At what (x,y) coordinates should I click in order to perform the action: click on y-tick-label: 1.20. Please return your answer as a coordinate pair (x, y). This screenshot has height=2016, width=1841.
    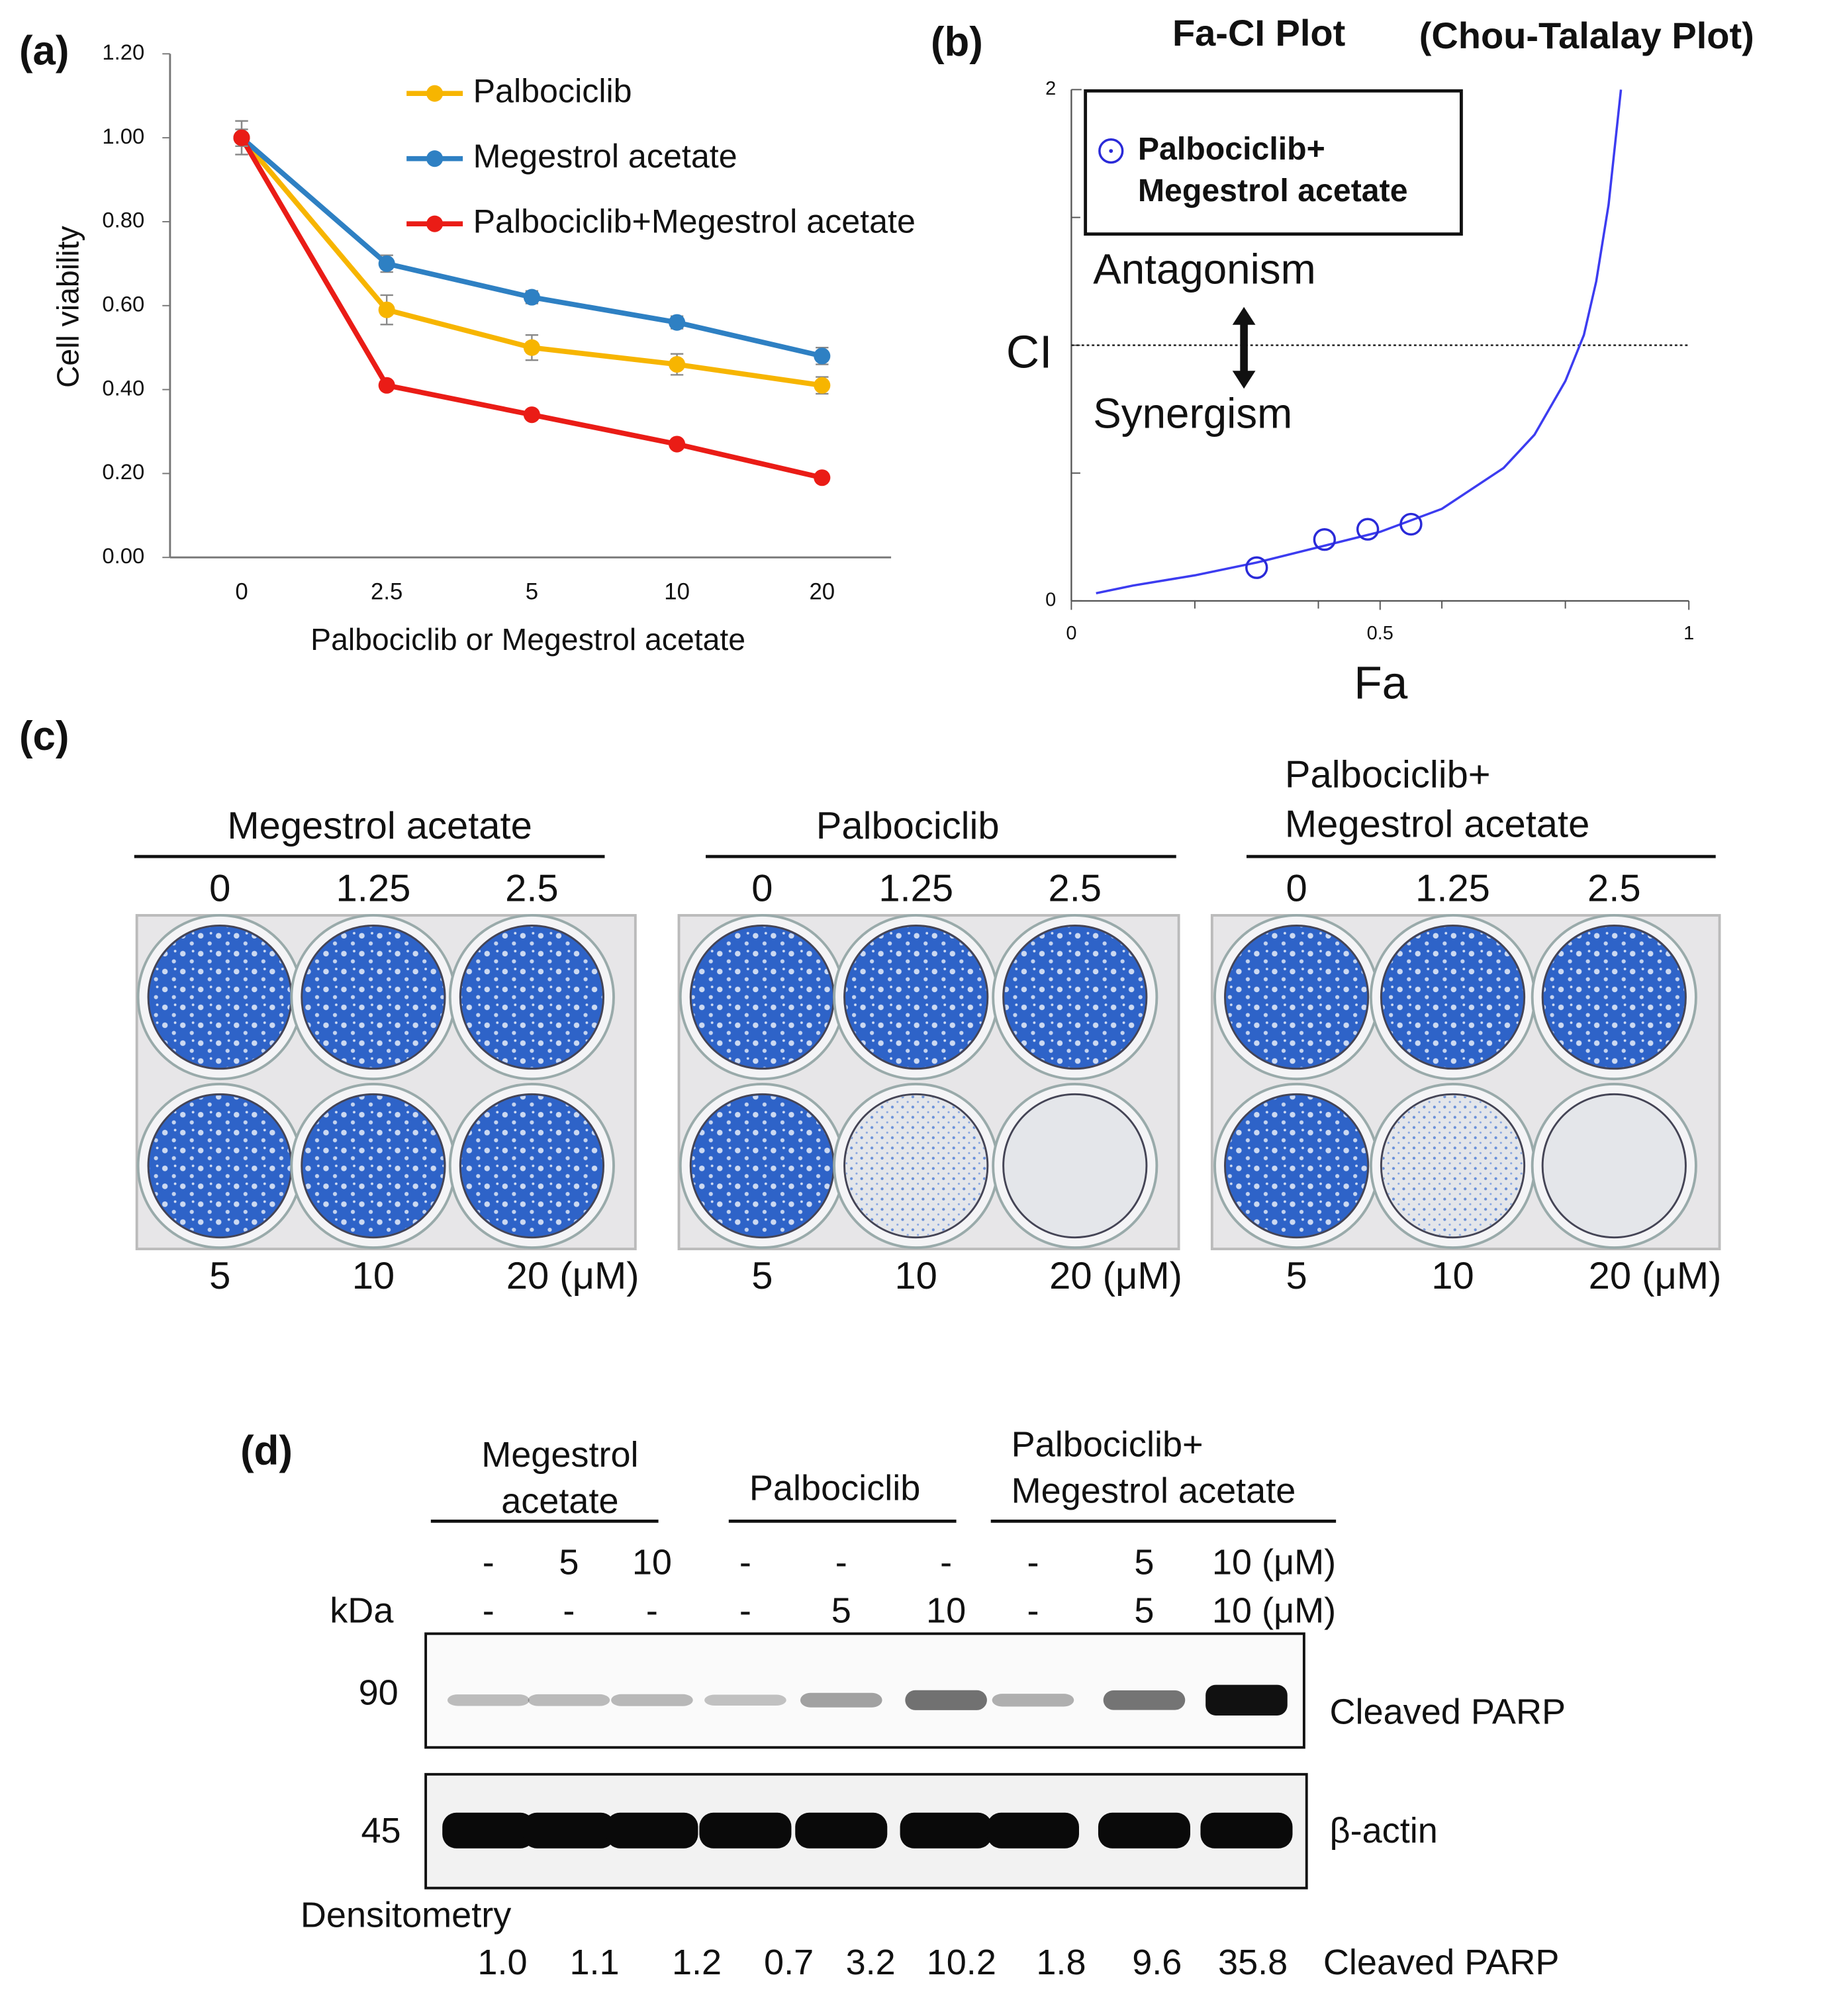
    Looking at the image, I should click on (123, 52).